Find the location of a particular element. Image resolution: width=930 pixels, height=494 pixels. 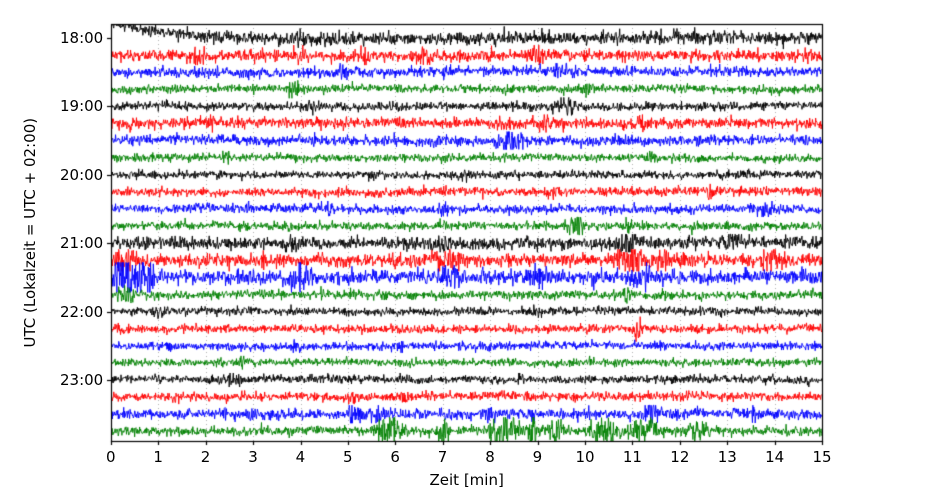

x-tick-label: 10 is located at coordinates (585, 457).